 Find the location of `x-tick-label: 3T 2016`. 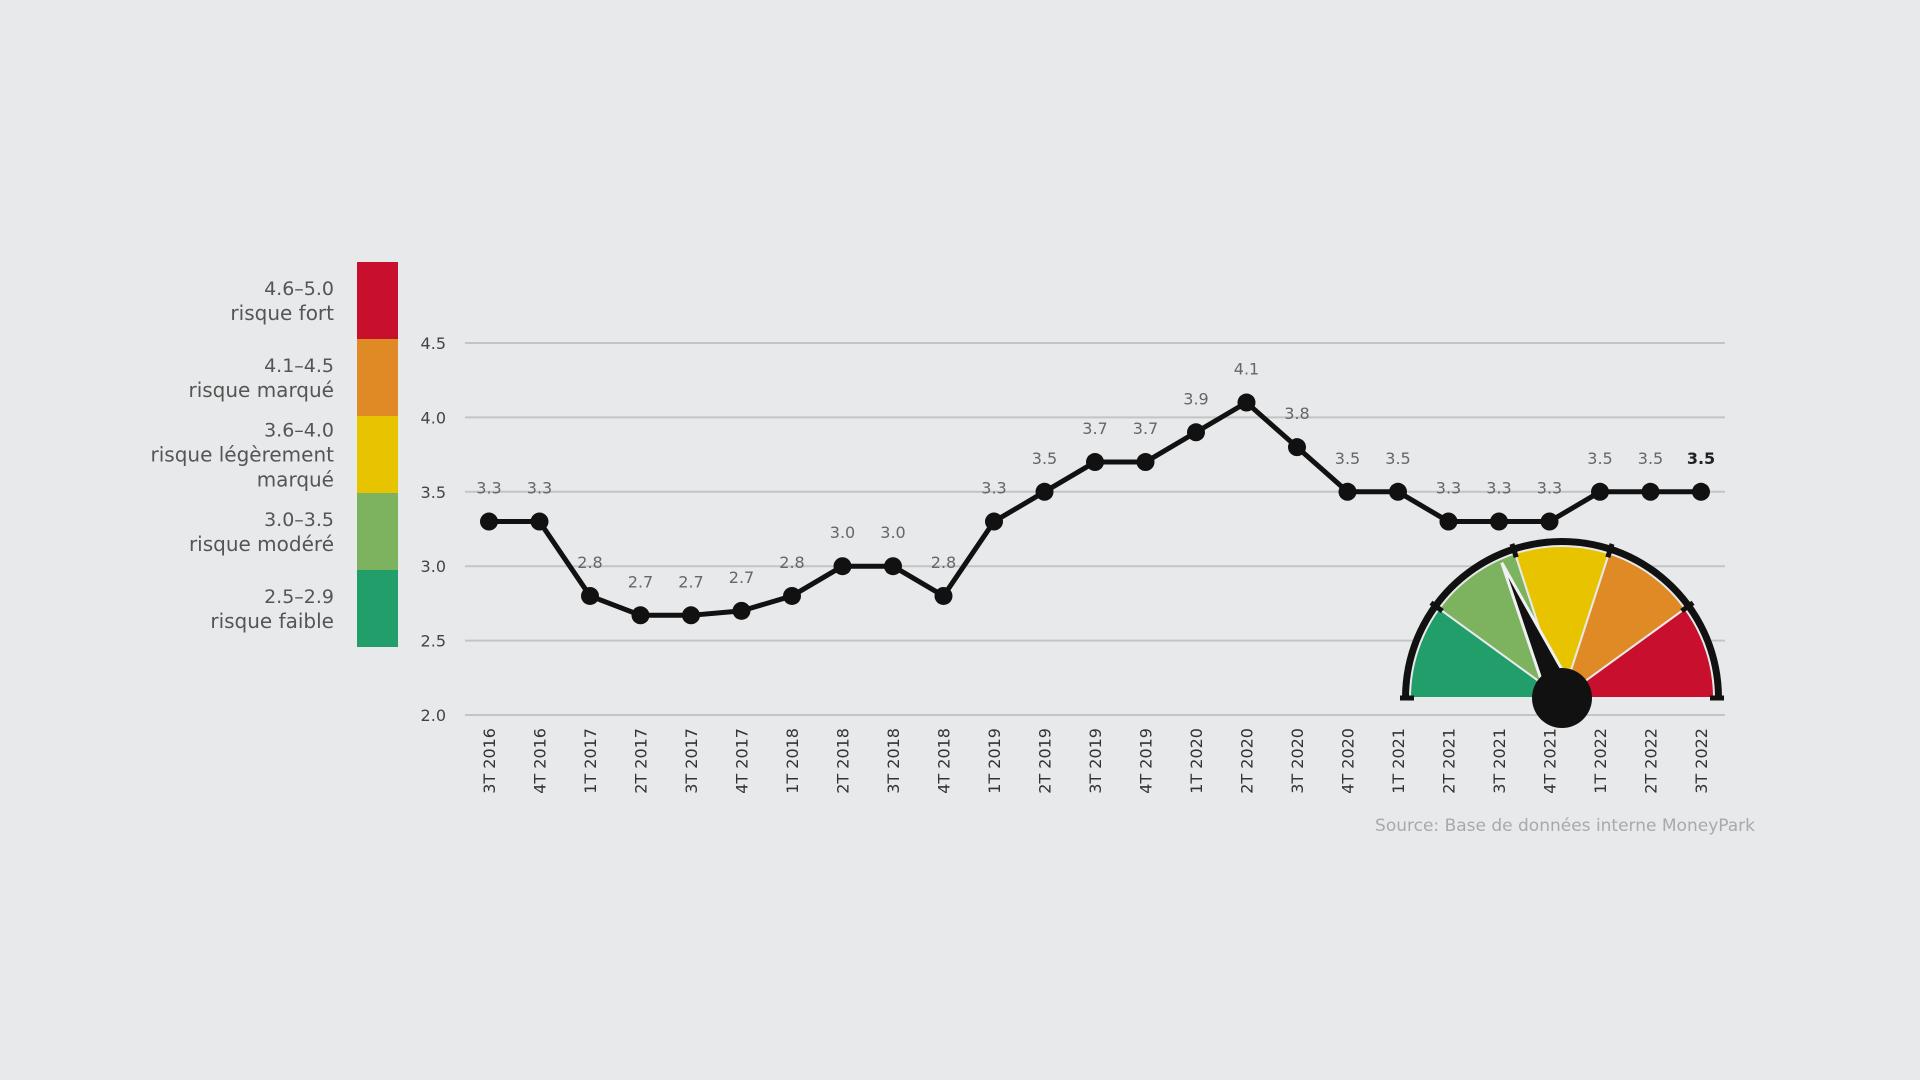

x-tick-label: 3T 2016 is located at coordinates (489, 761).